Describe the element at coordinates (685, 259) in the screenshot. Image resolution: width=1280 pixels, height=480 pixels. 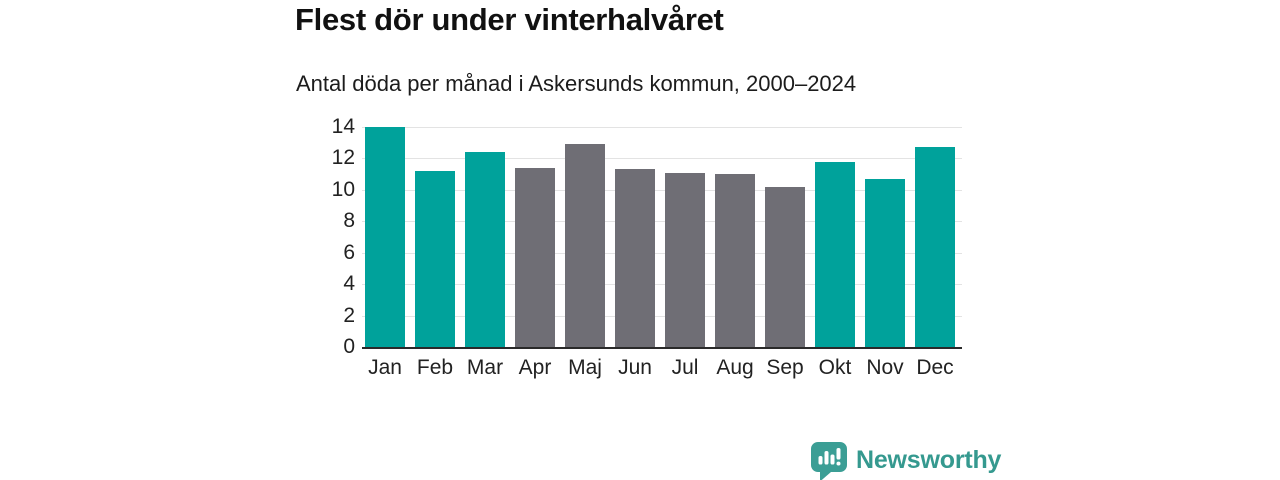
I see `bar-jul` at that location.